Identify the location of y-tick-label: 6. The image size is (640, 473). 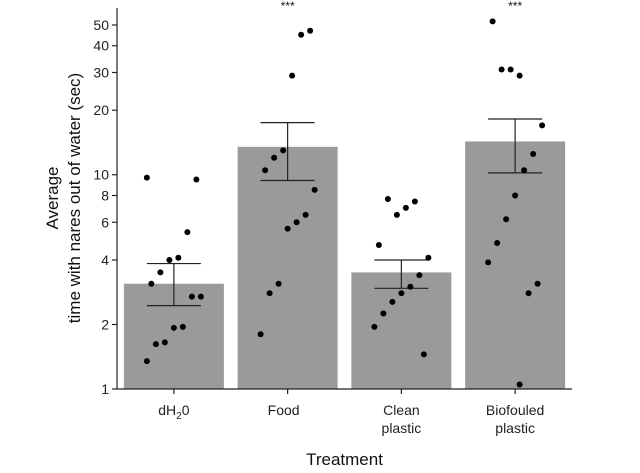
(105, 222).